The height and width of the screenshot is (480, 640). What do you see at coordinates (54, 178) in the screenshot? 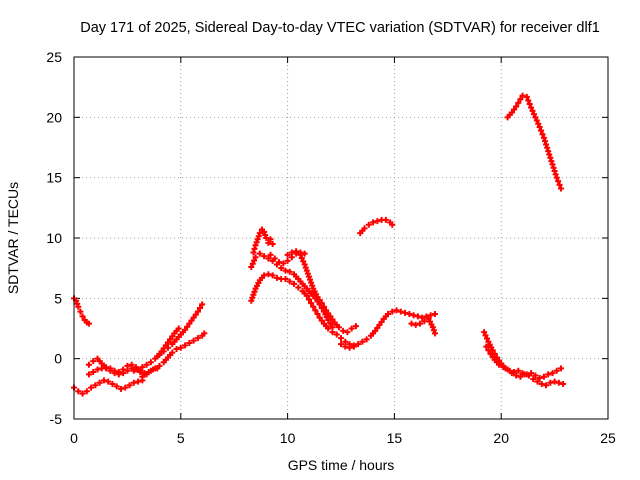
I see `y-tick-label: 15` at bounding box center [54, 178].